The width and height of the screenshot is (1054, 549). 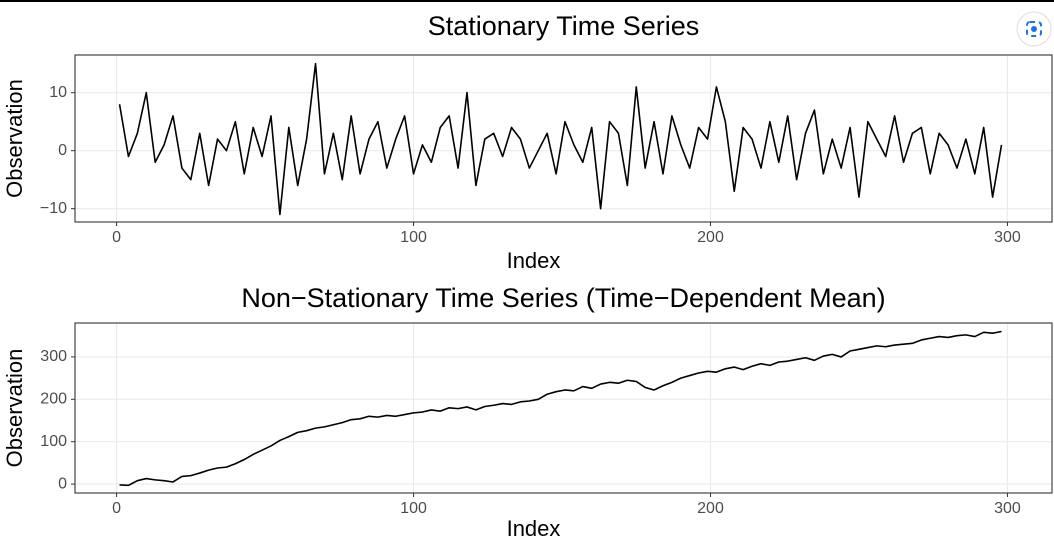 I want to click on lens-icon, so click(x=1034, y=29).